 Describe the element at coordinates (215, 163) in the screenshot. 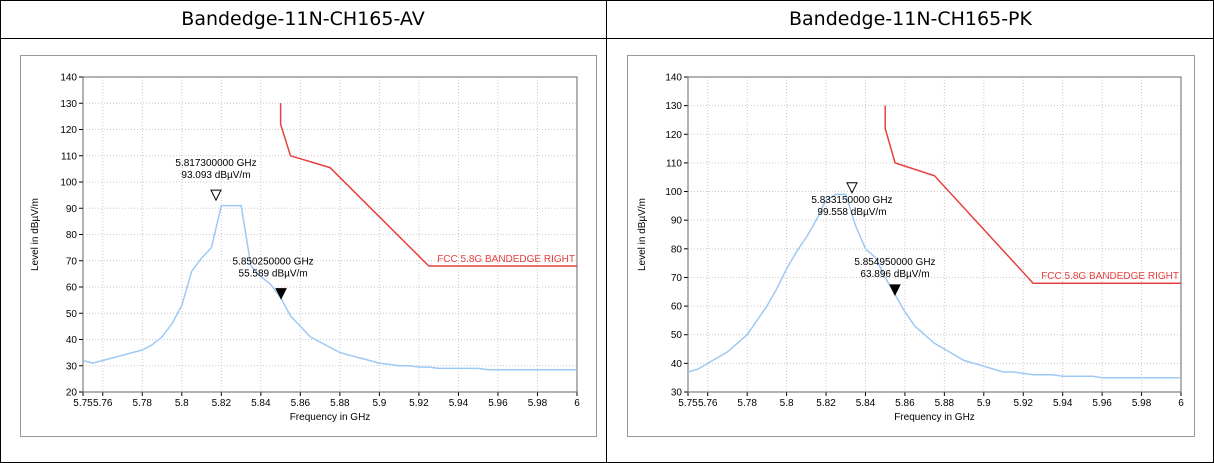

I see `marker-label: 5.817300000 GHz` at that location.